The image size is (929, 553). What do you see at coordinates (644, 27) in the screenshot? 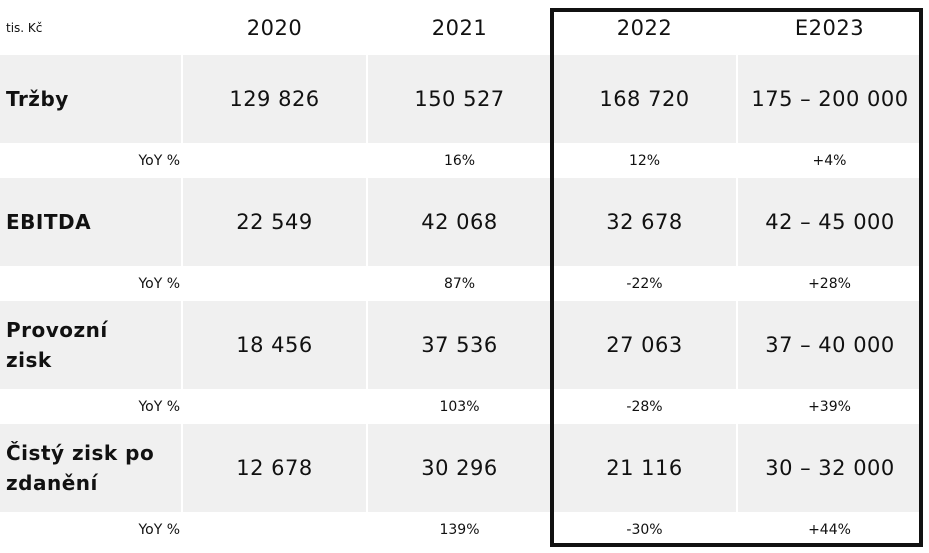
I see `year-2022-header: 2022` at bounding box center [644, 27].